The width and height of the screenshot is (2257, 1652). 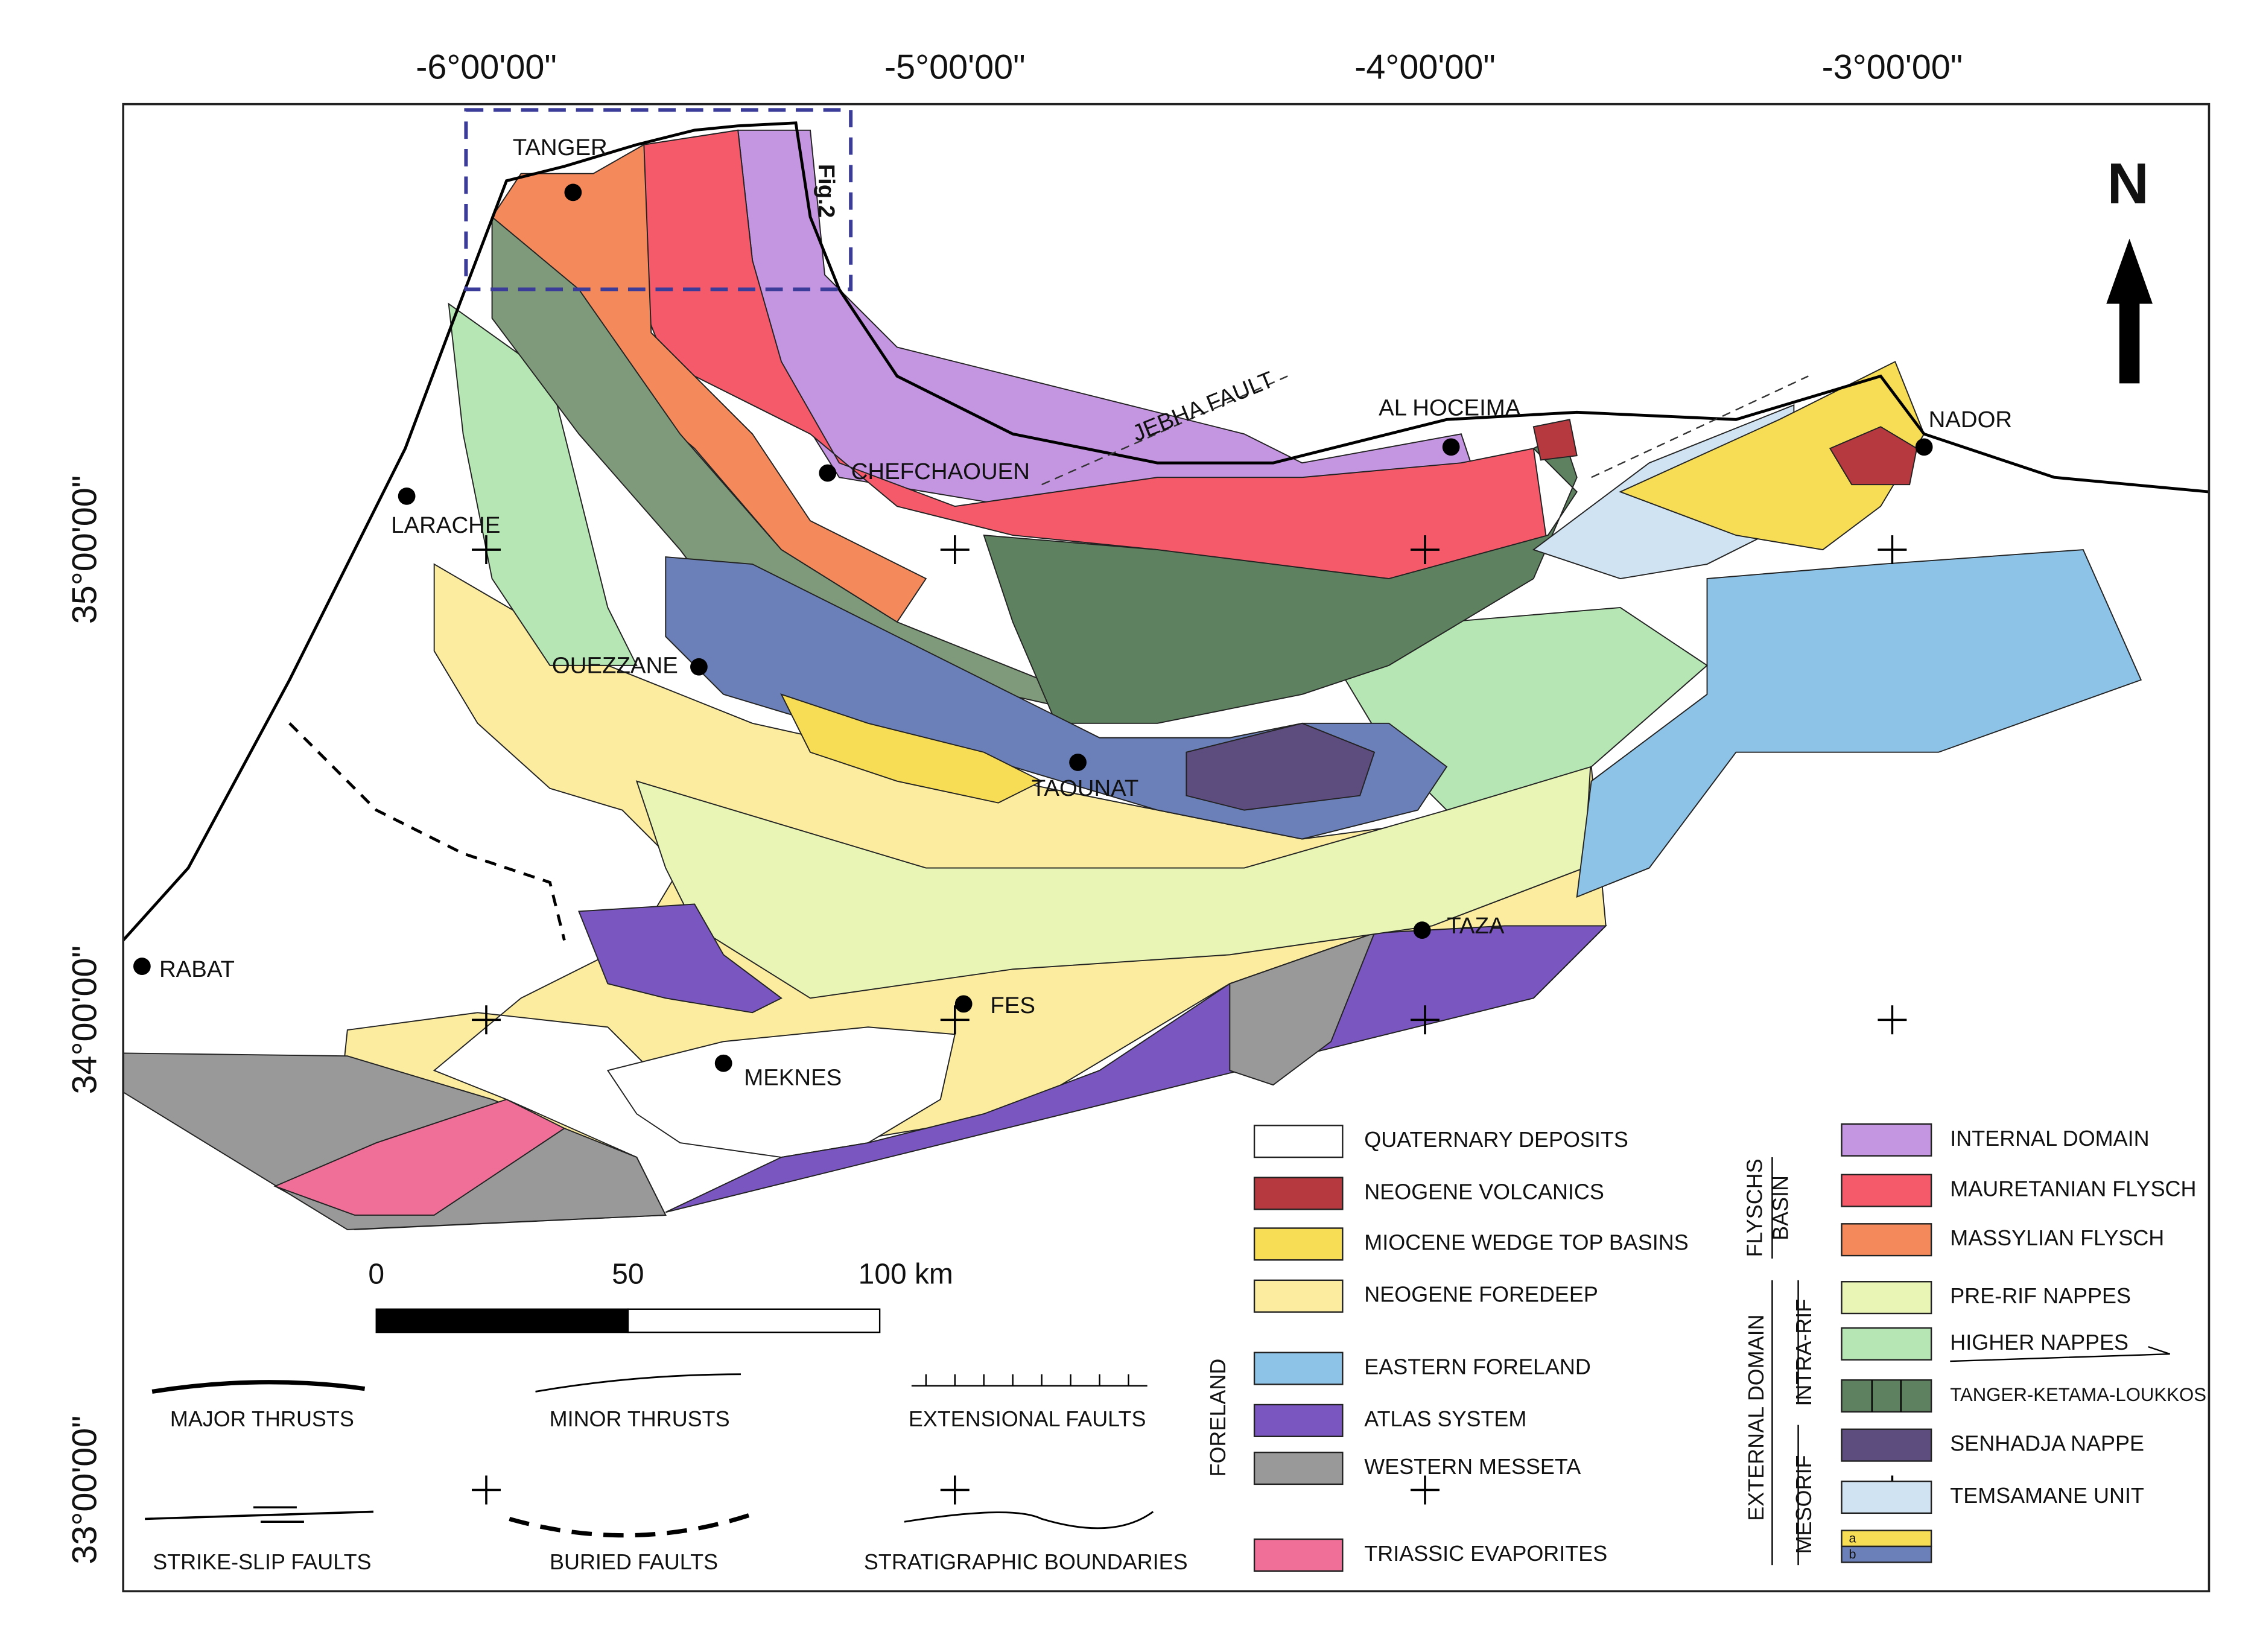 What do you see at coordinates (1027, 1418) in the screenshot?
I see `line-legend-label: EXTENSIONAL FAULTS` at bounding box center [1027, 1418].